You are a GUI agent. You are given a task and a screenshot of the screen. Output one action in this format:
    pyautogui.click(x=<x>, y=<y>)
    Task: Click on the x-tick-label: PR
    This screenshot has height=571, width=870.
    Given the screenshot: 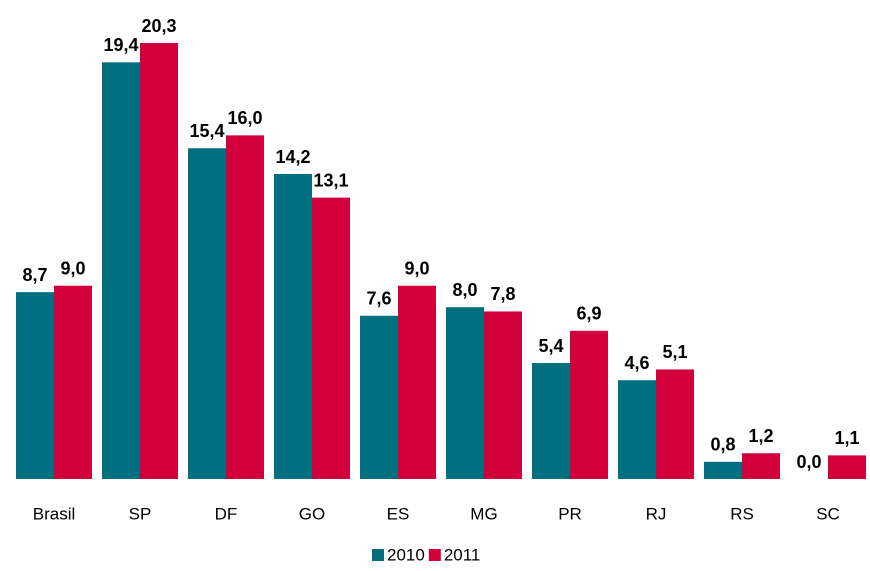 What is the action you would take?
    pyautogui.click(x=570, y=513)
    